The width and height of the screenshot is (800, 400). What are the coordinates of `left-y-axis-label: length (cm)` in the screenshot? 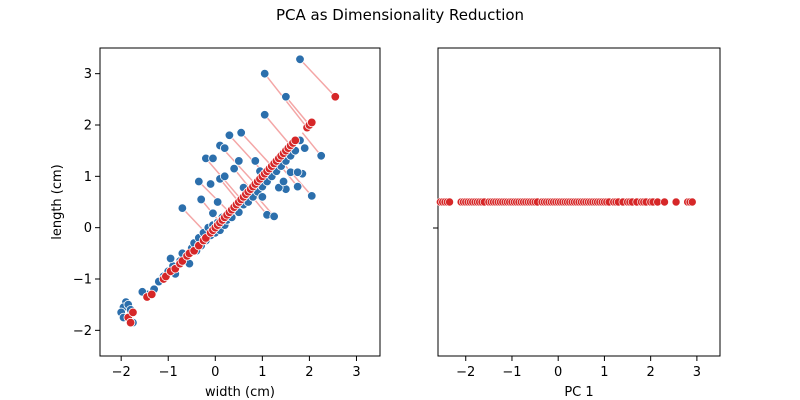 It's located at (57, 202).